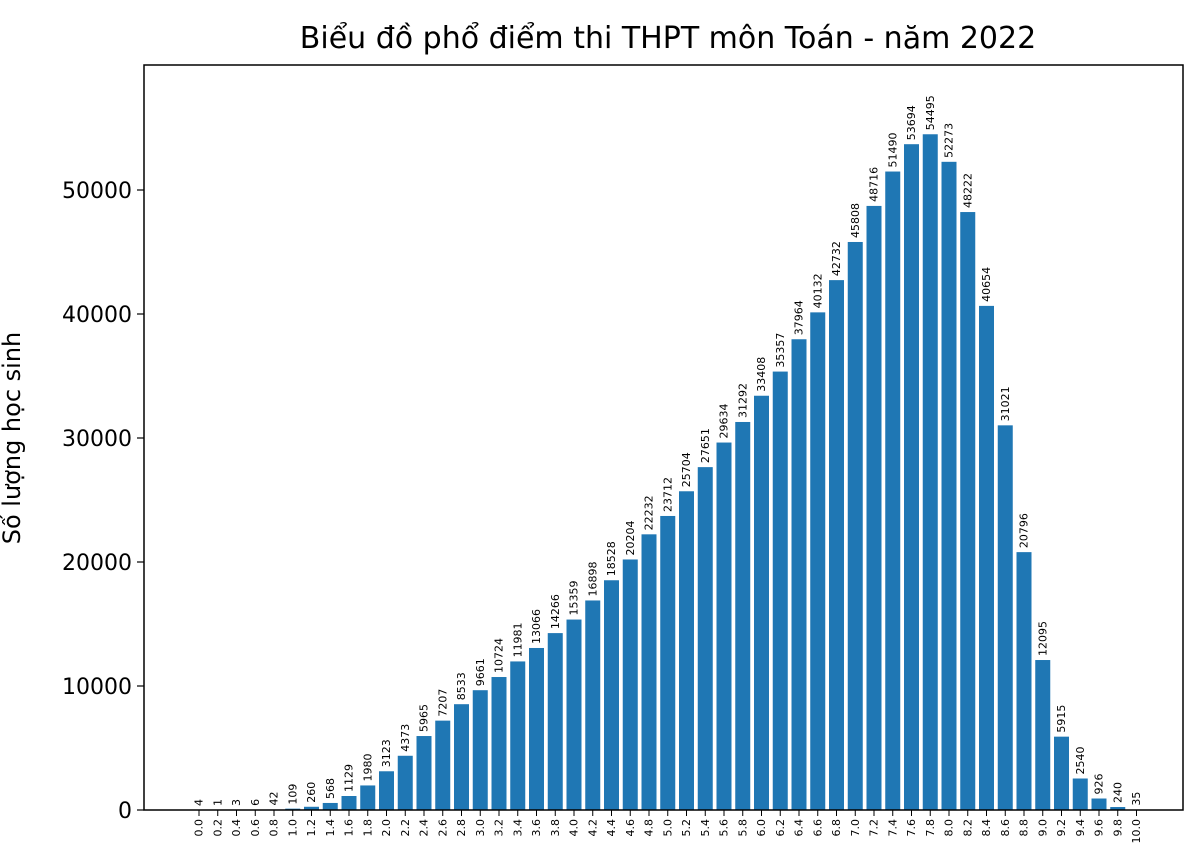  I want to click on x-tick-label: 2.0, so click(386, 828).